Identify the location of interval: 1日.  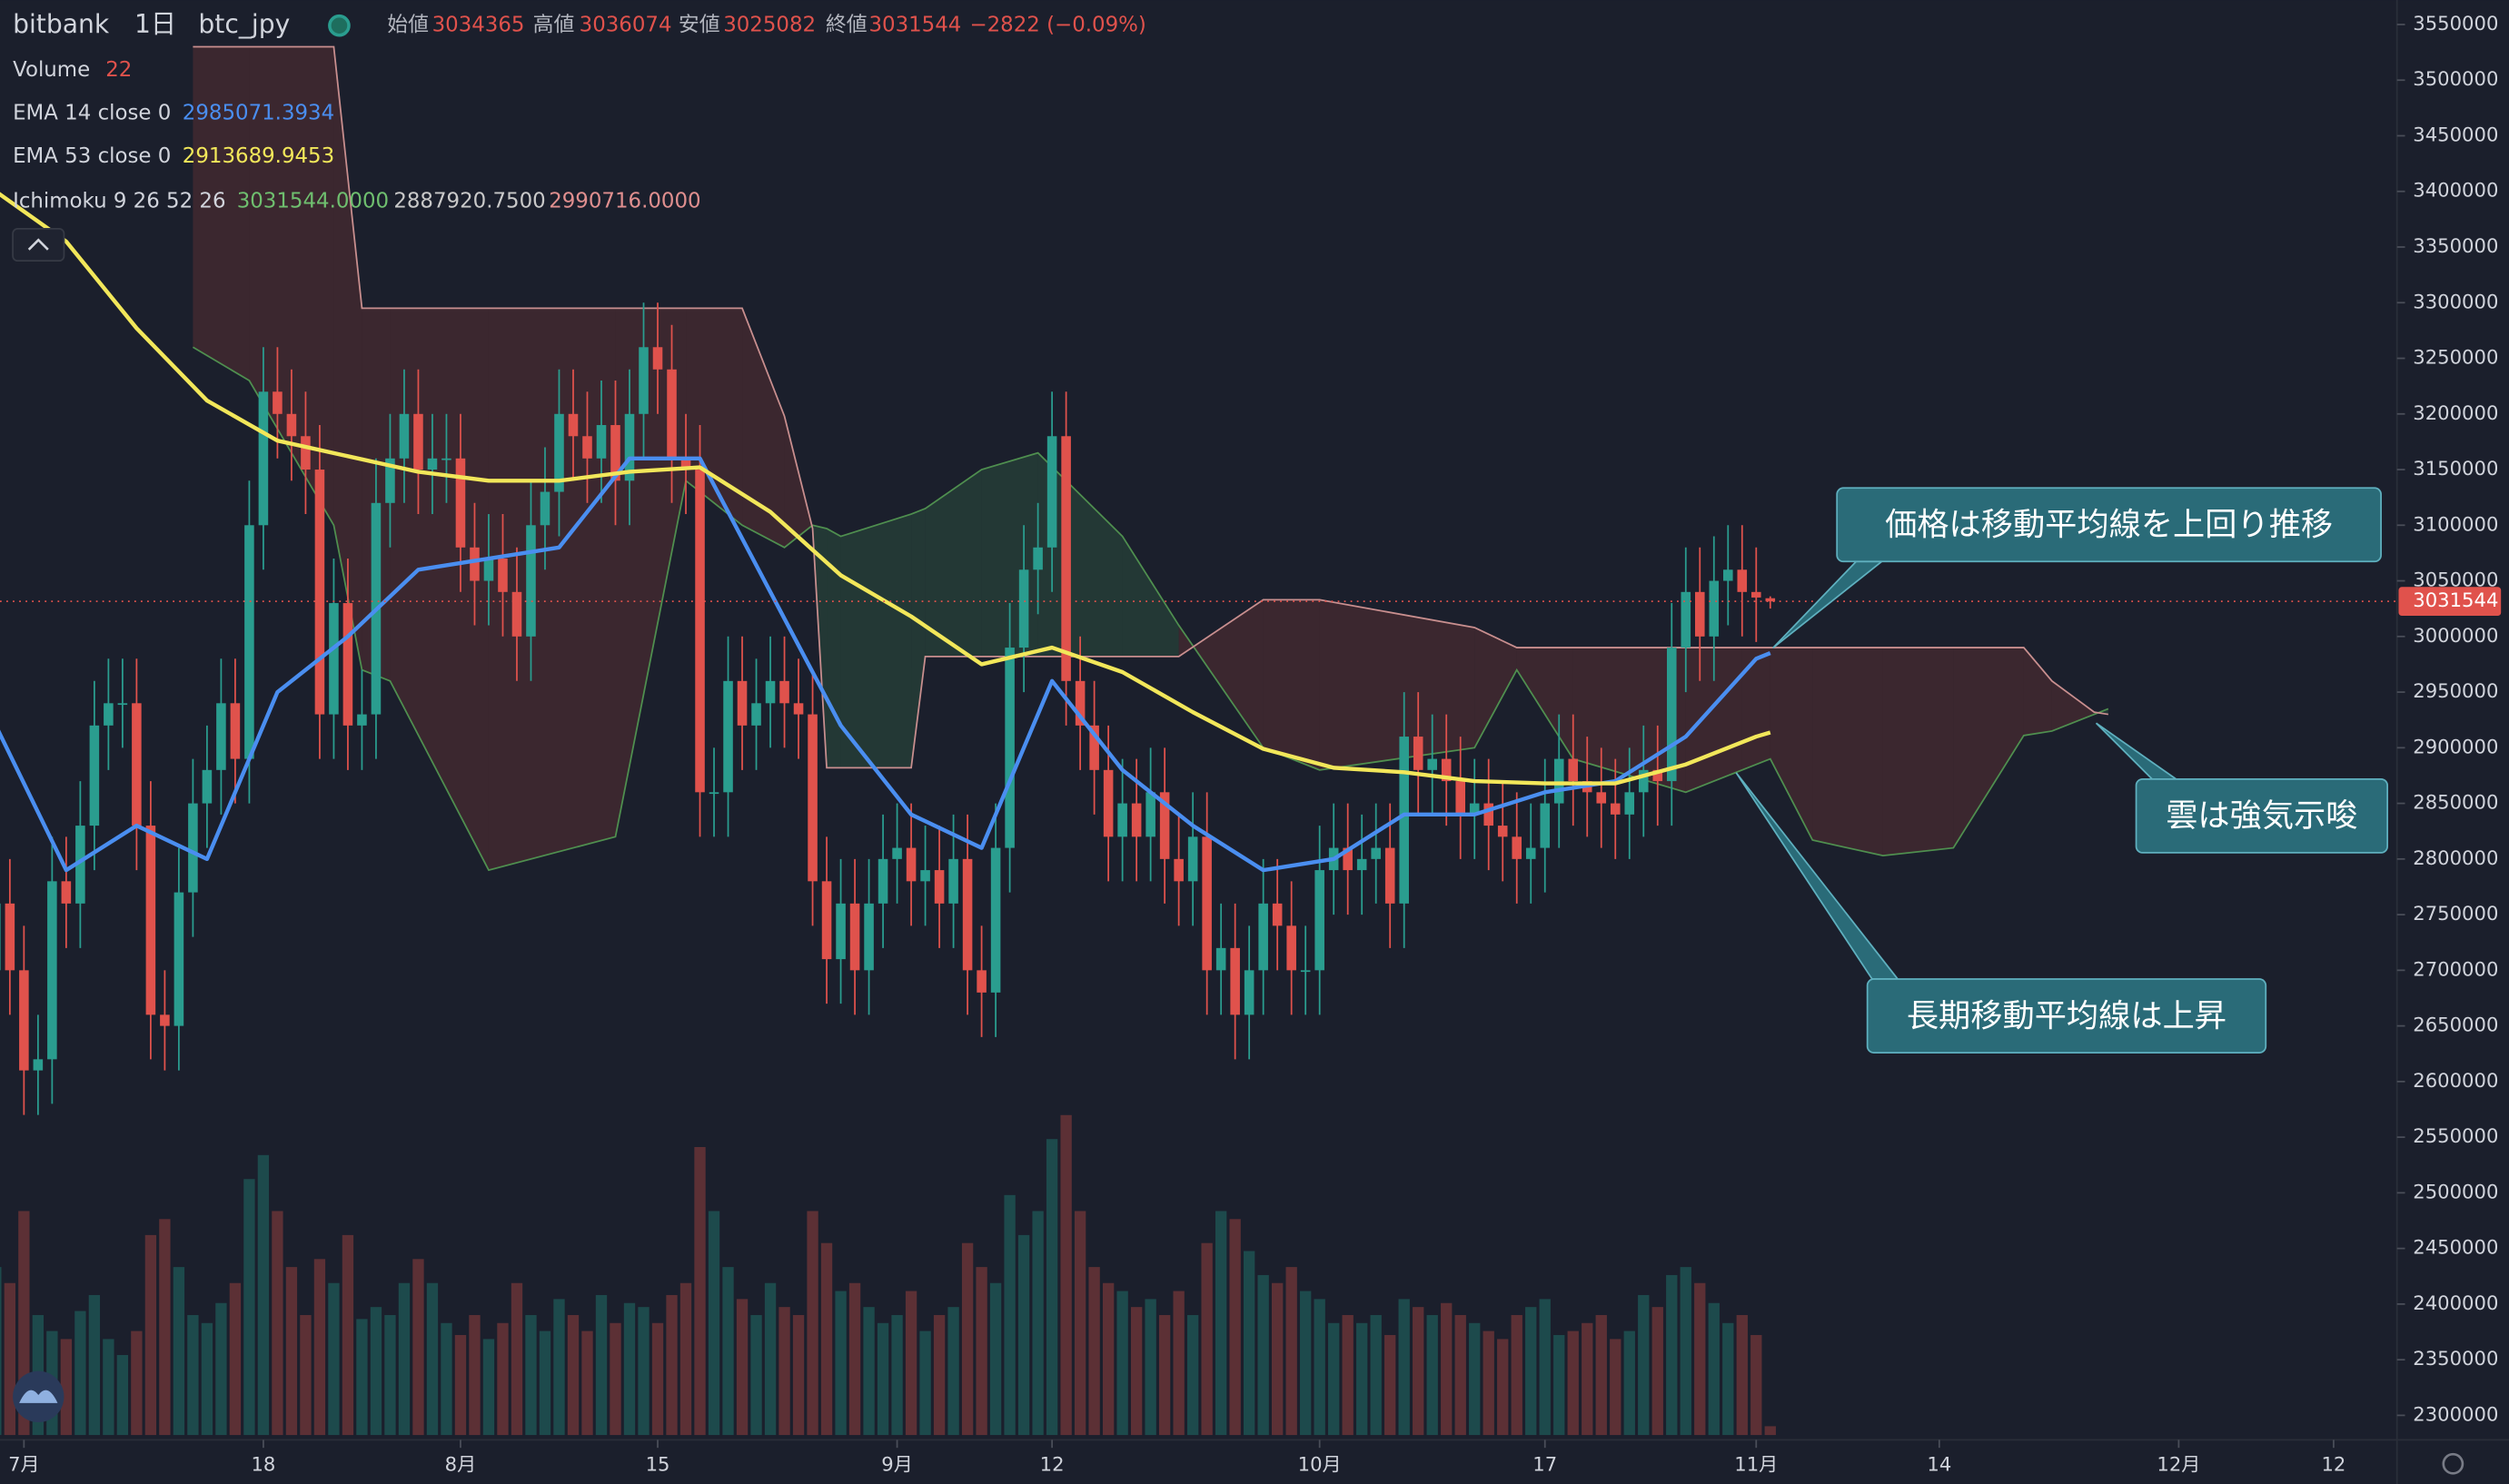
(155, 24).